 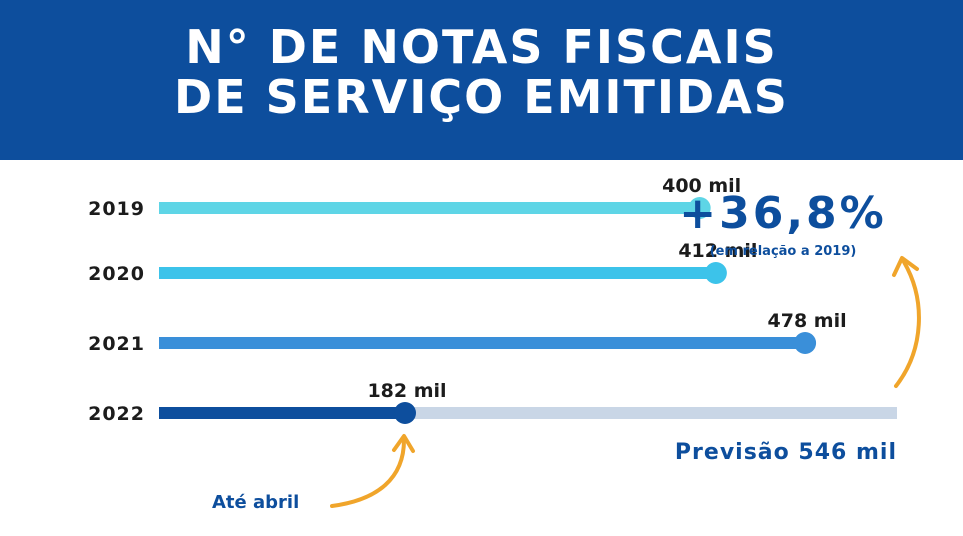 I want to click on value-label-2019: 400 mil, so click(x=701, y=186).